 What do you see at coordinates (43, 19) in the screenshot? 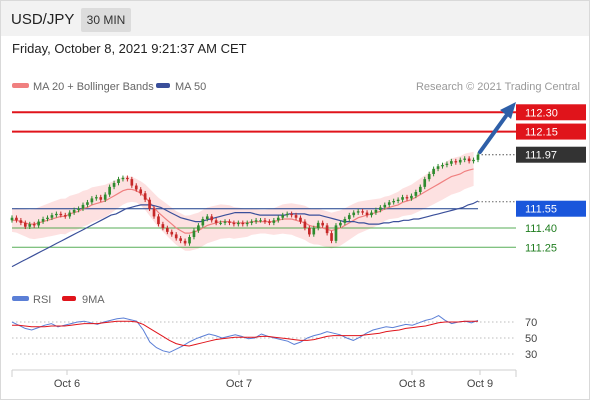
I see `pair-title: USD/JPY` at bounding box center [43, 19].